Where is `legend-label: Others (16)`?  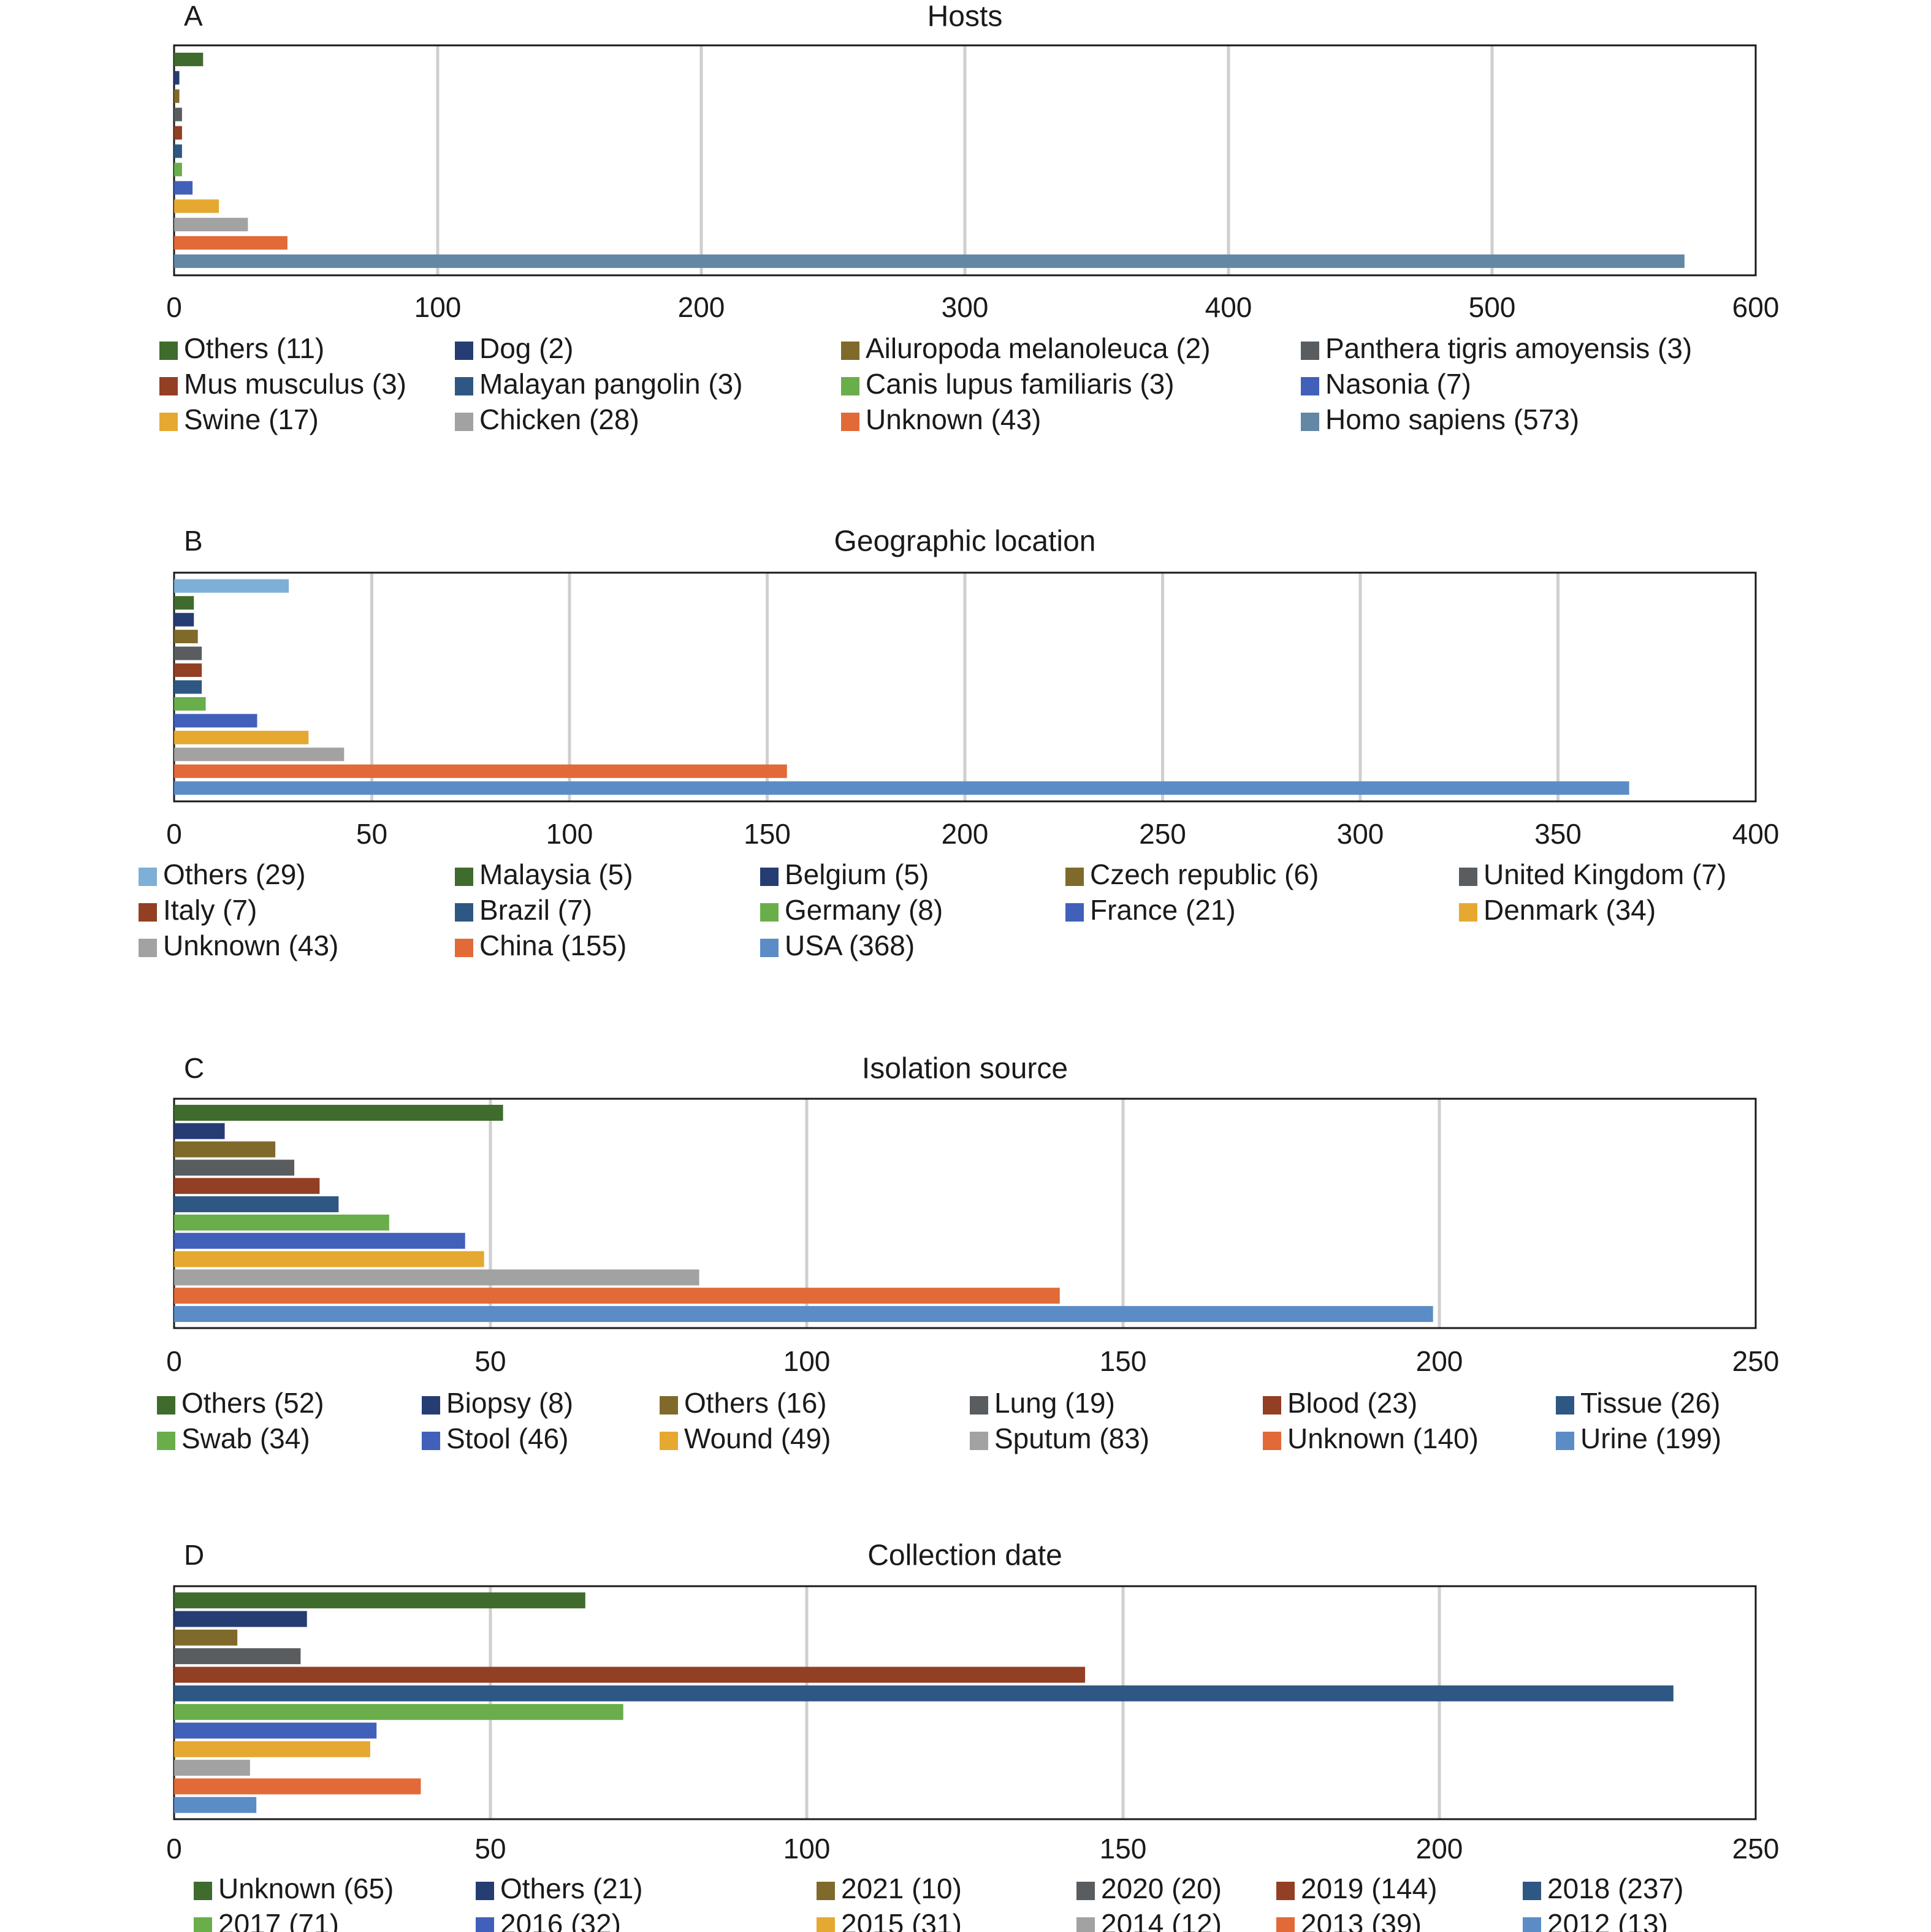
legend-label: Others (16) is located at coordinates (755, 1403).